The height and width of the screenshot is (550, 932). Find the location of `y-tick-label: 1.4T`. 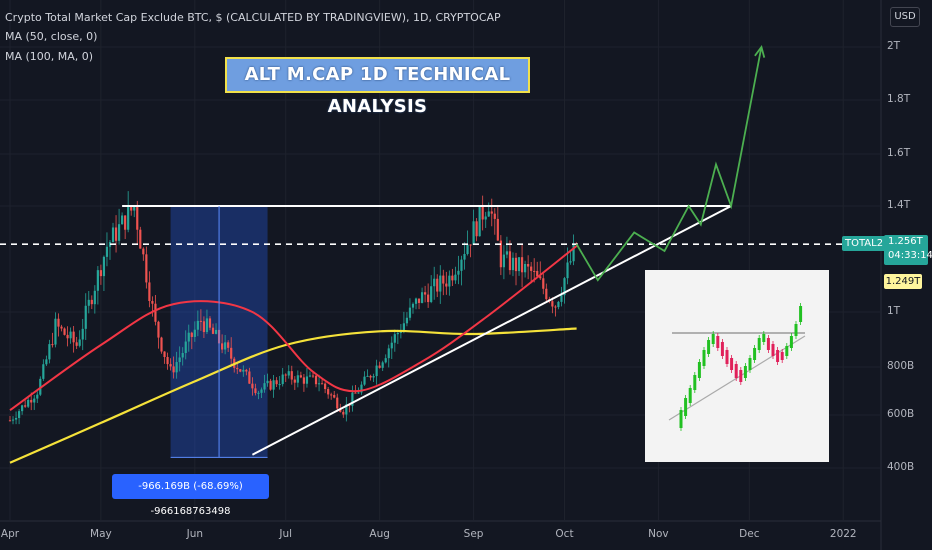

y-tick-label: 1.4T is located at coordinates (899, 205).